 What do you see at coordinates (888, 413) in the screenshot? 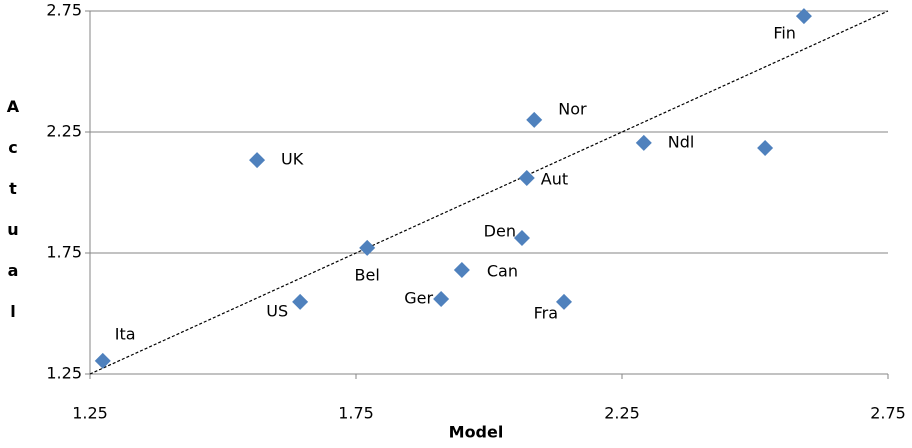
I see `x-tick-label: 2.75` at bounding box center [888, 413].